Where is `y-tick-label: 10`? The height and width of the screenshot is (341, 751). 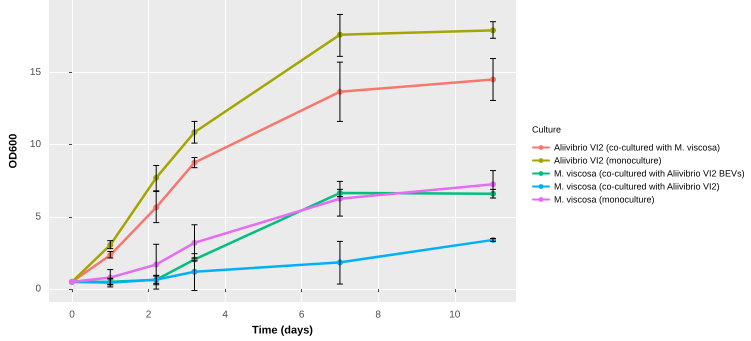
y-tick-label: 10 is located at coordinates (36, 144).